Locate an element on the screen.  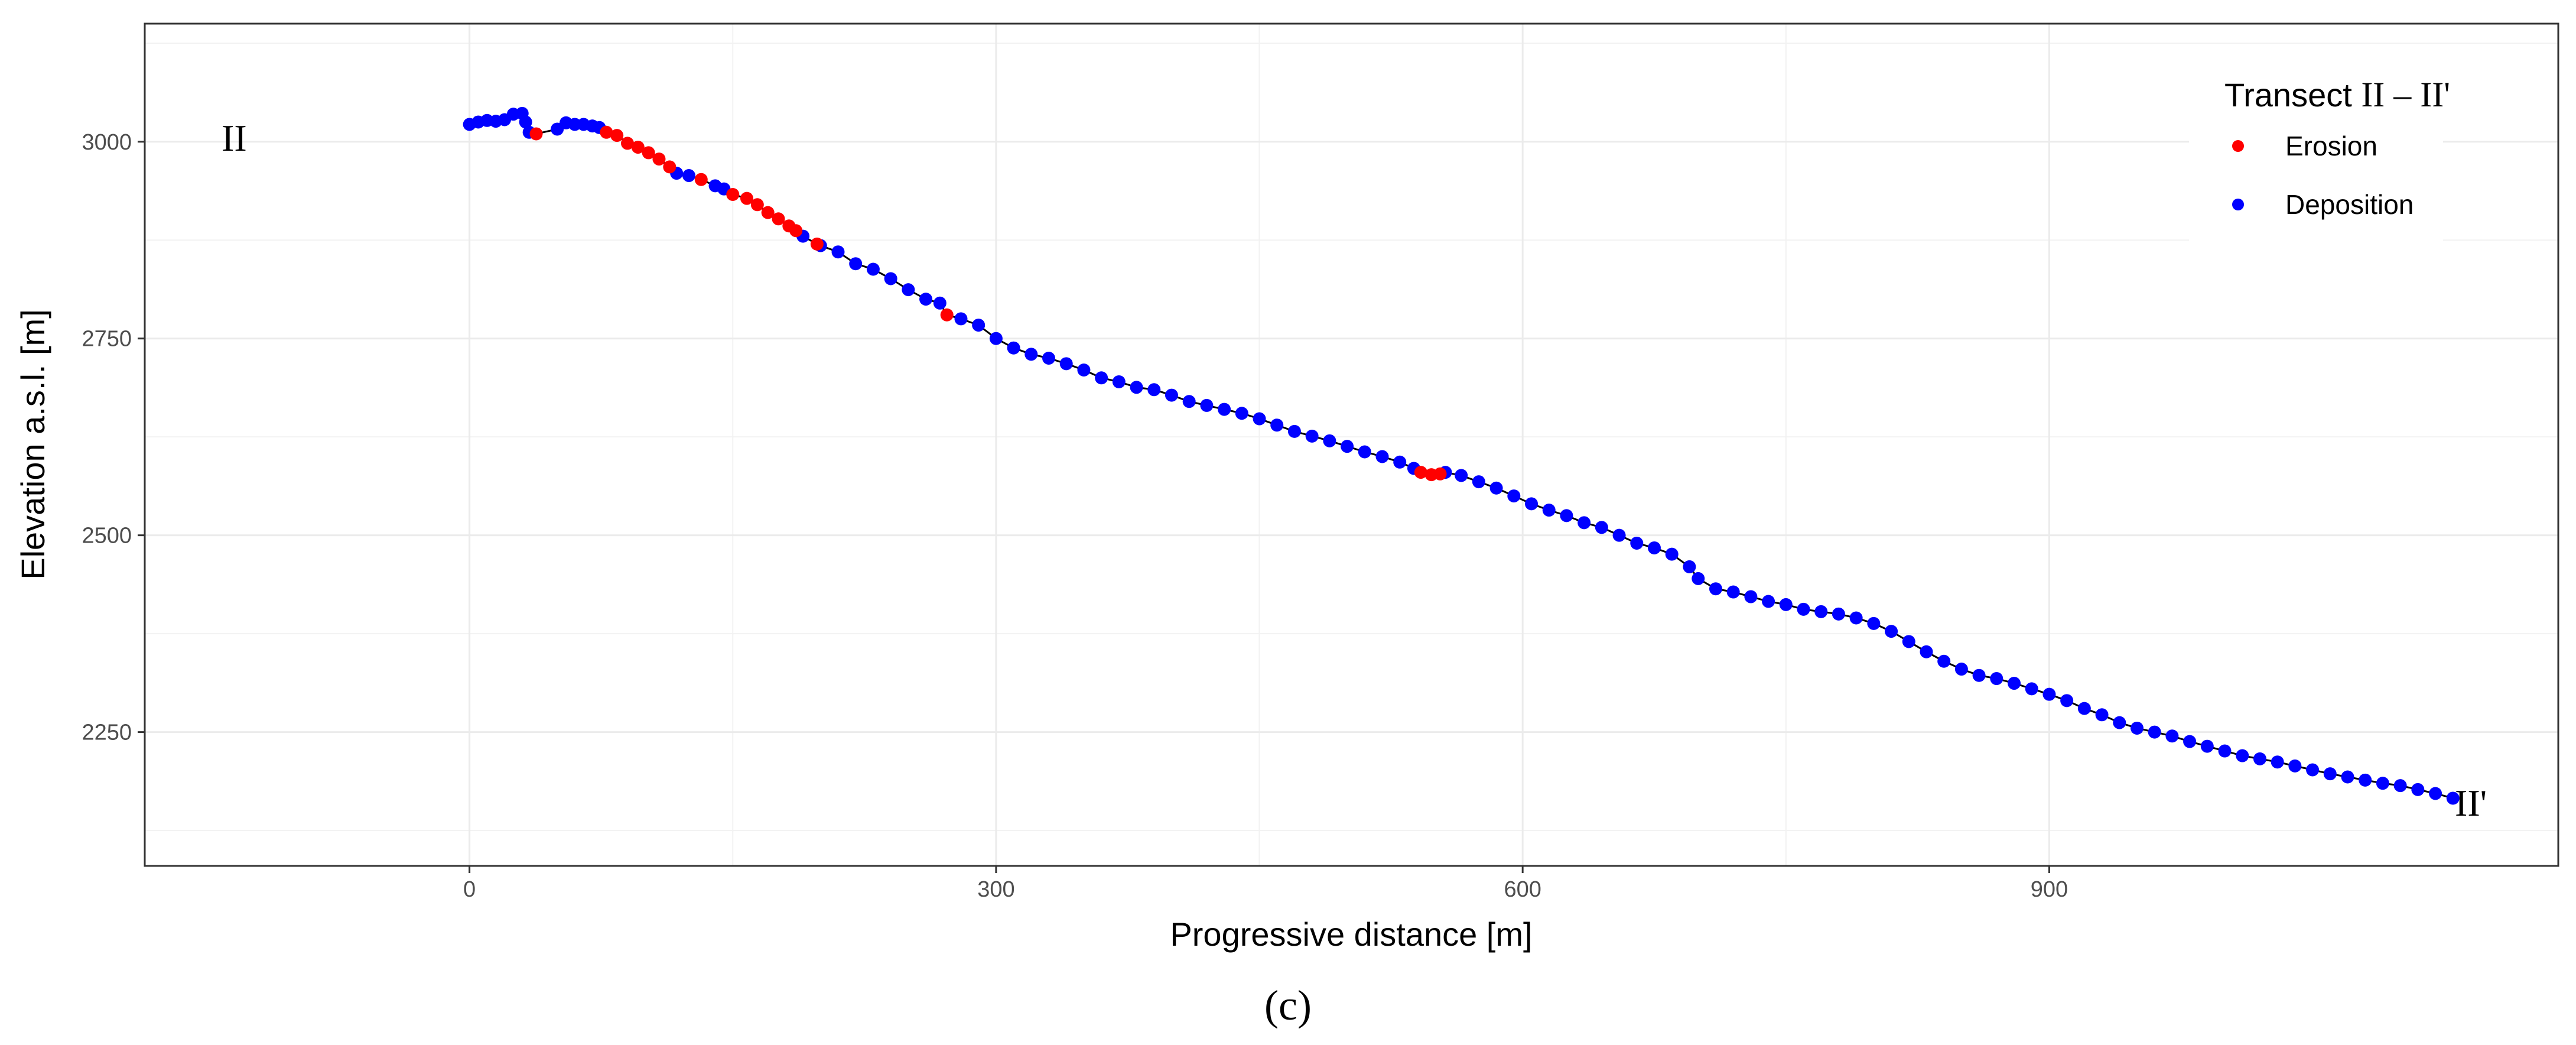
figure-caption: (c) is located at coordinates (1288, 1005).